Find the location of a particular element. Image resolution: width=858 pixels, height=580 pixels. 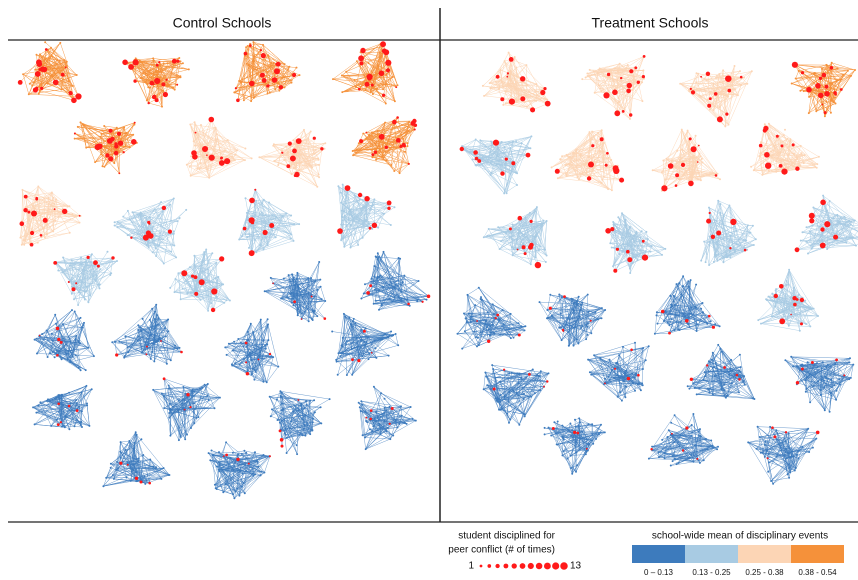

panel-title: Treatment Schools is located at coordinates (650, 23).